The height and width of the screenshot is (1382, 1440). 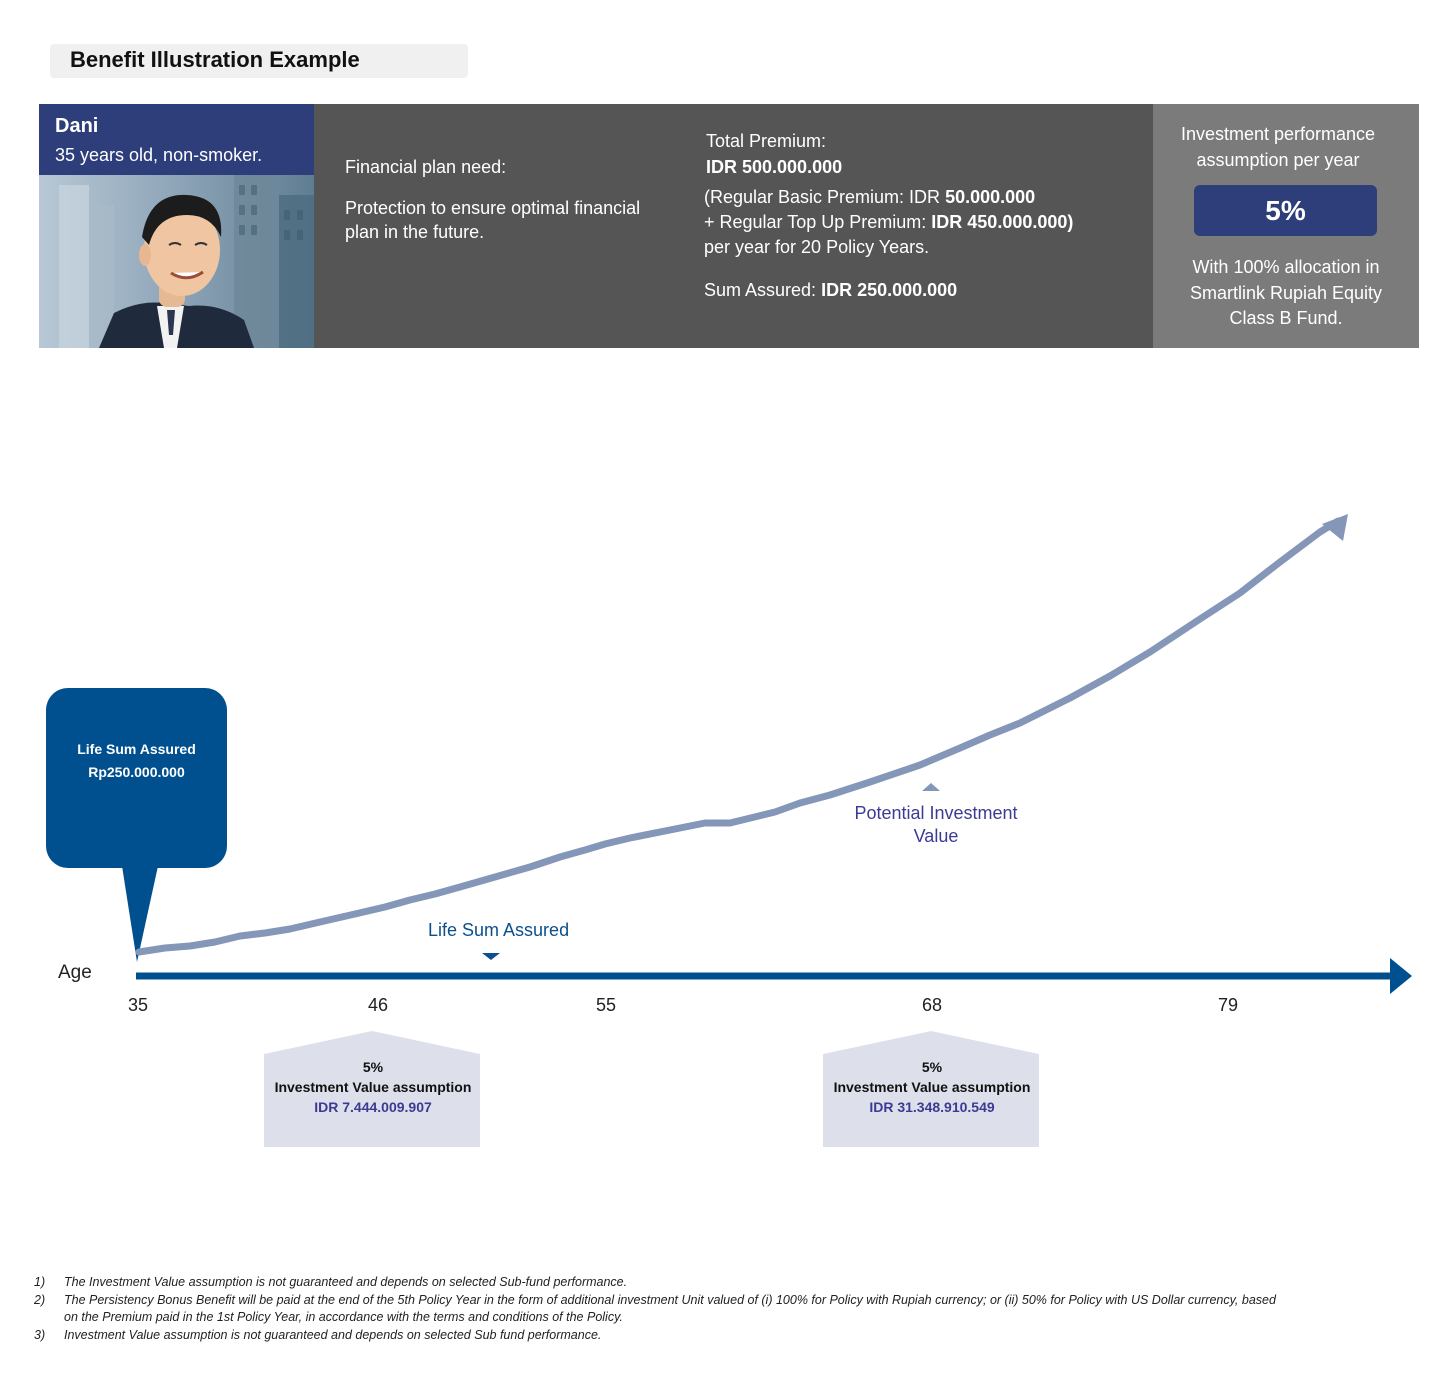 What do you see at coordinates (990, 197) in the screenshot?
I see `basic-premium-value: 50.000.000` at bounding box center [990, 197].